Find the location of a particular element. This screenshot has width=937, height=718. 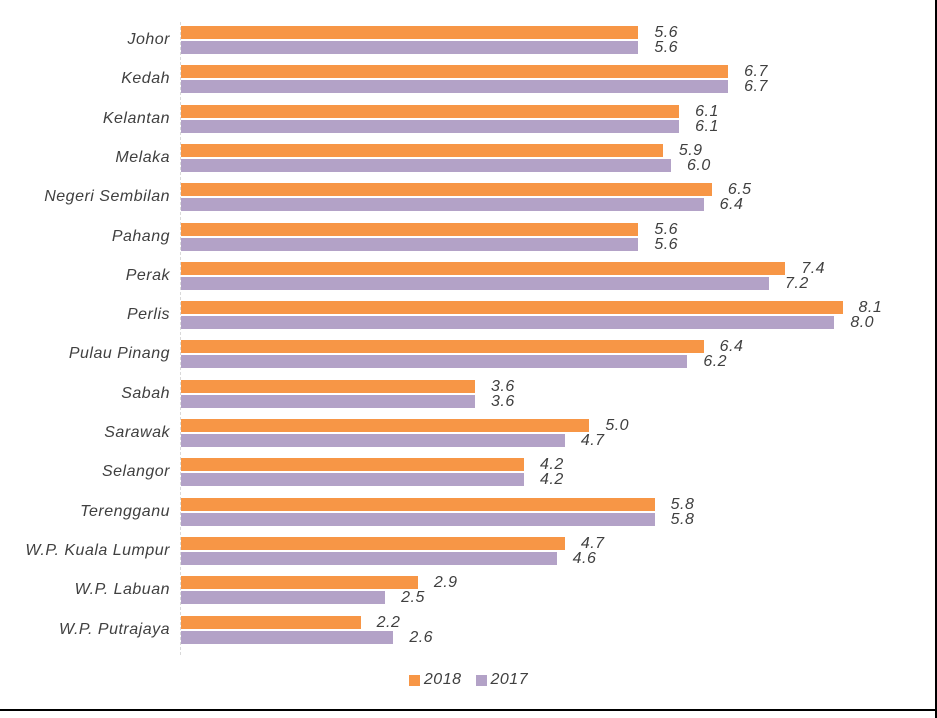

category-label: Selangor is located at coordinates (135, 472).